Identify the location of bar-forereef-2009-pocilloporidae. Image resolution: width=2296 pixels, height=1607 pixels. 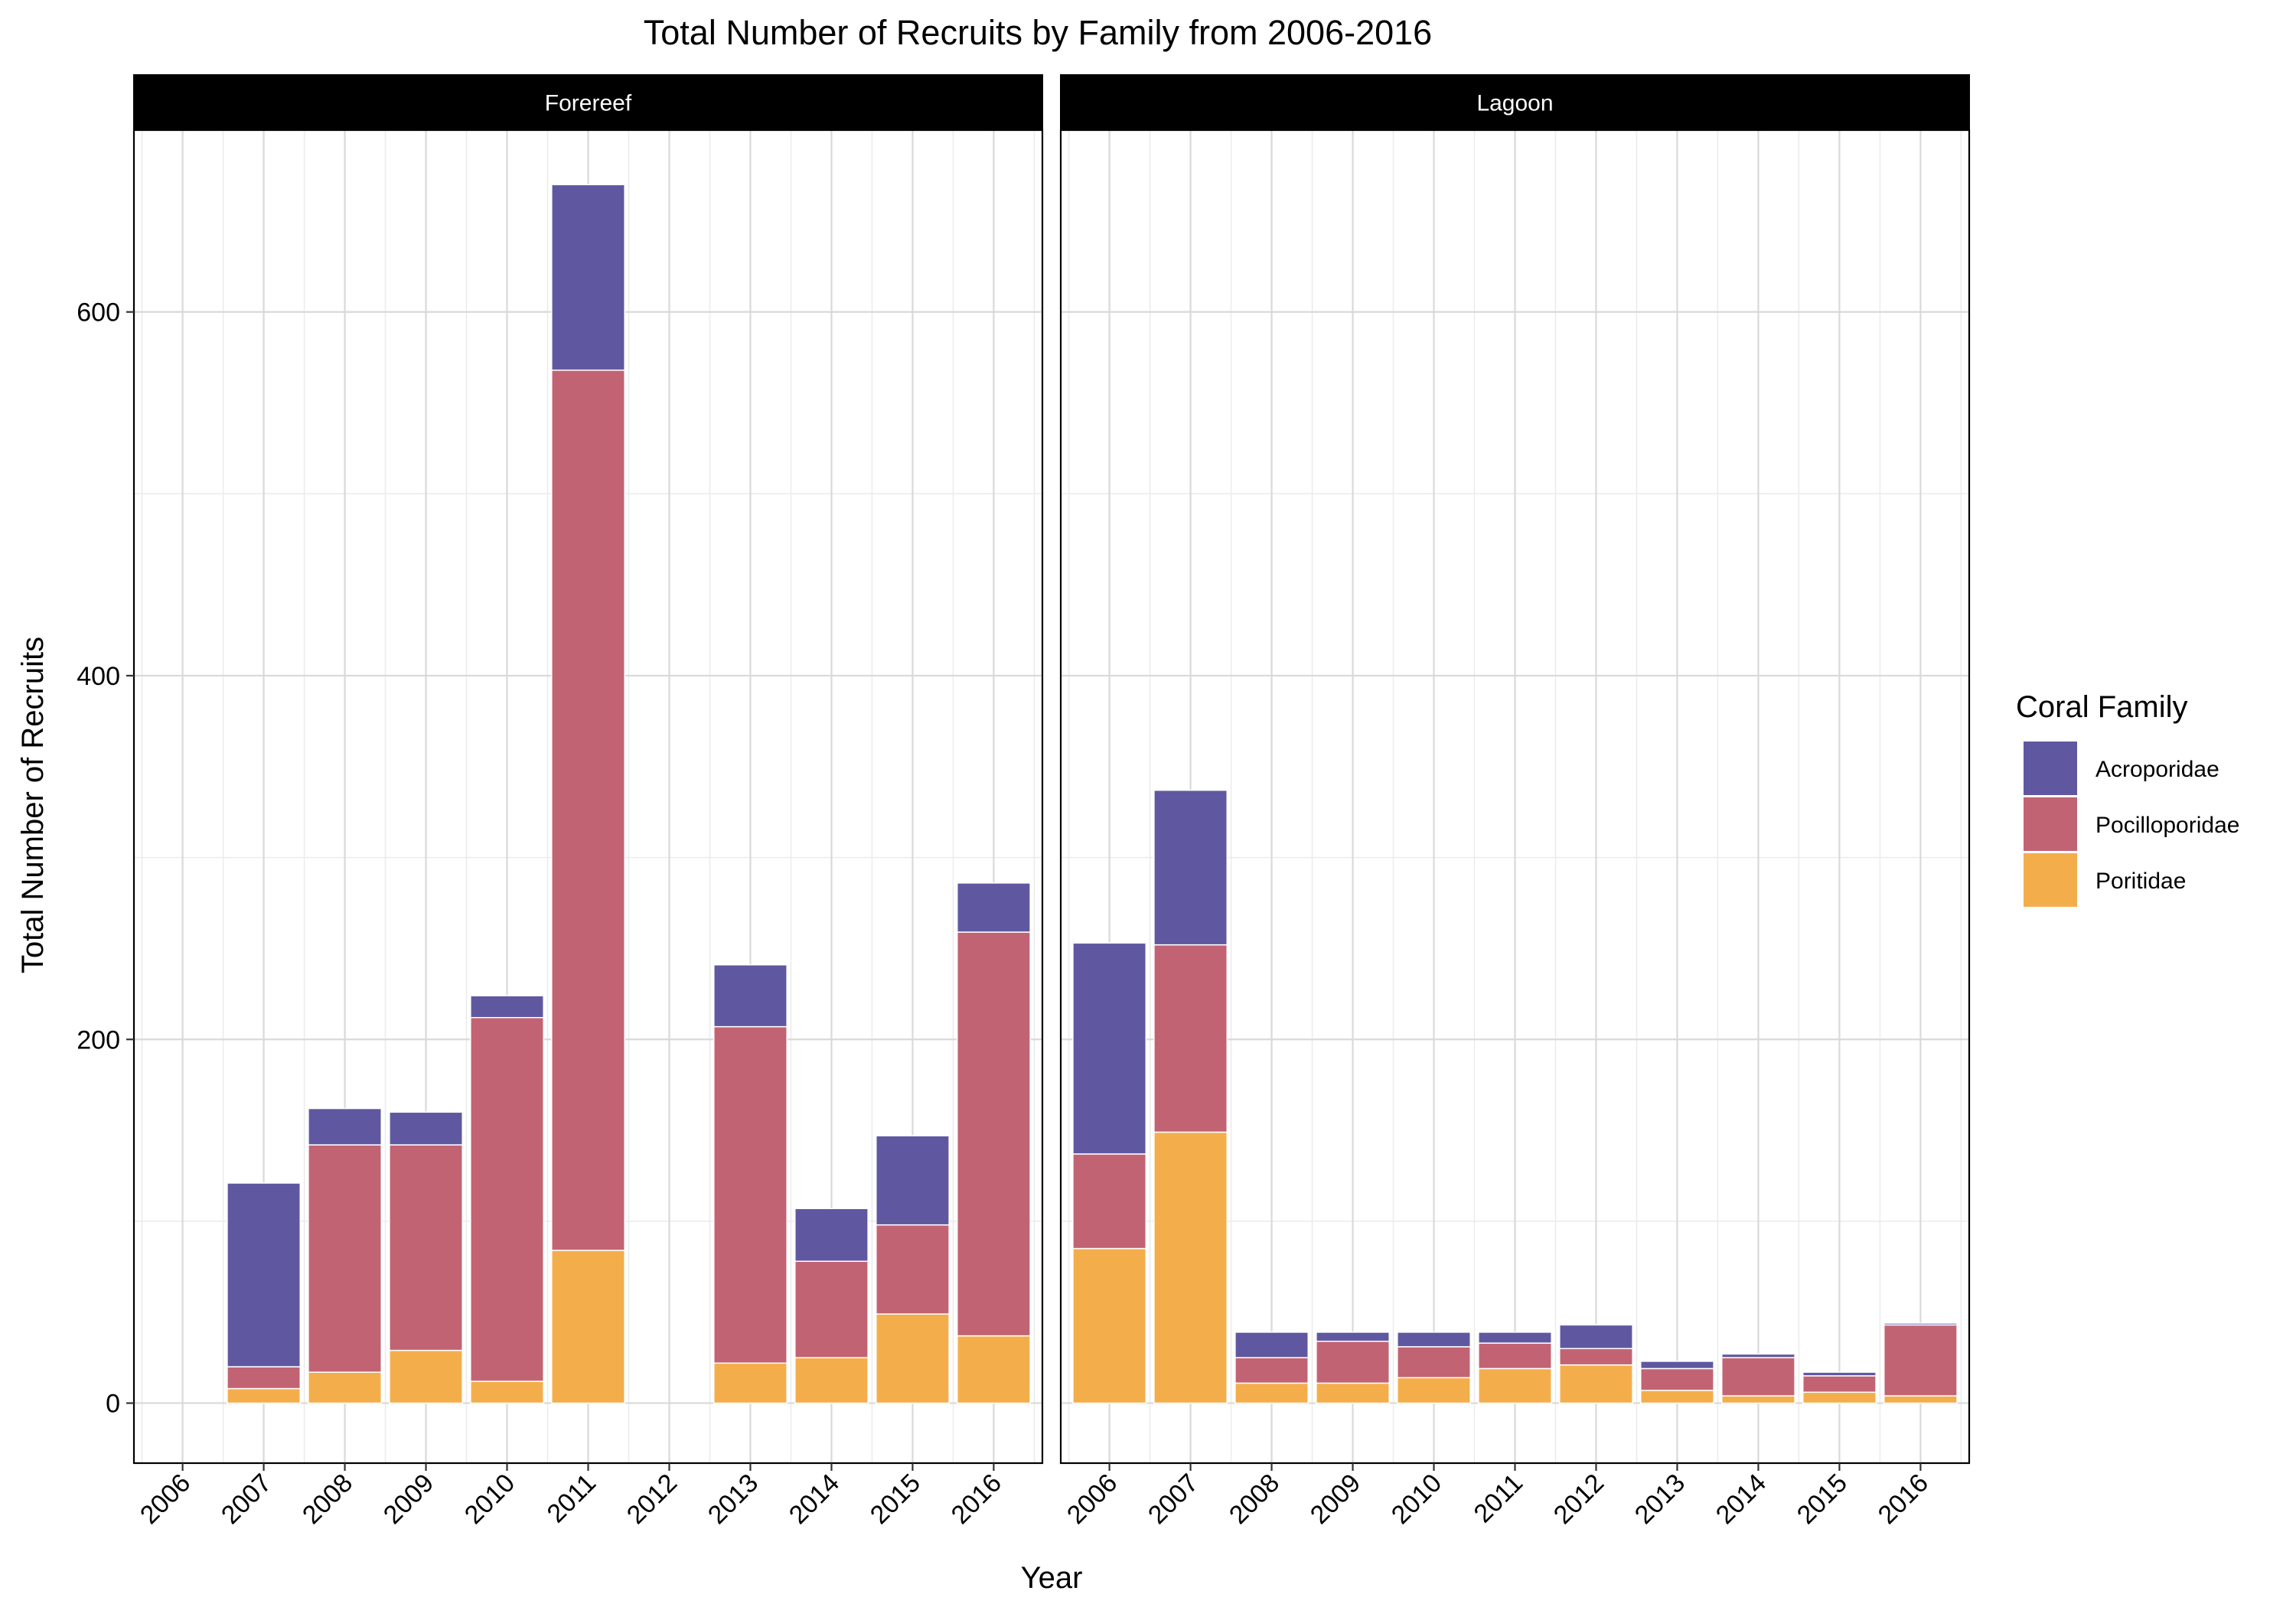
(426, 1247).